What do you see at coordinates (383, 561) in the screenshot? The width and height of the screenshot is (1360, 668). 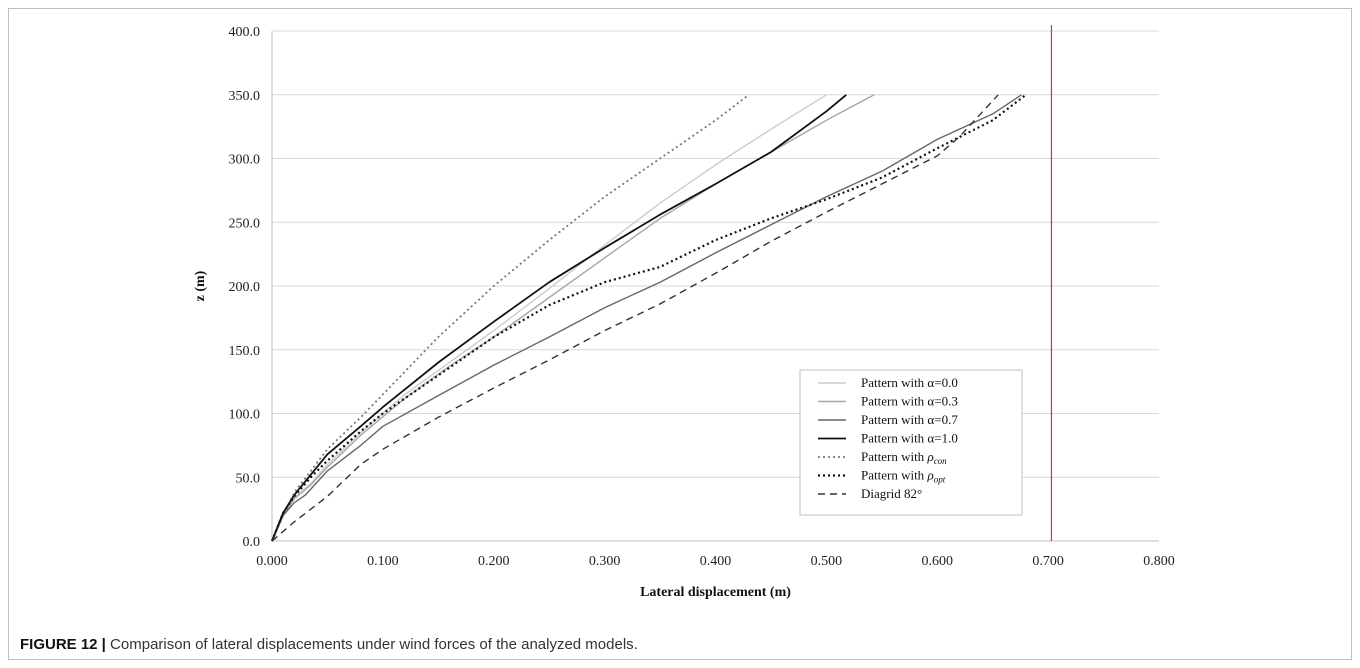 I see `x-tick-label: 0.100` at bounding box center [383, 561].